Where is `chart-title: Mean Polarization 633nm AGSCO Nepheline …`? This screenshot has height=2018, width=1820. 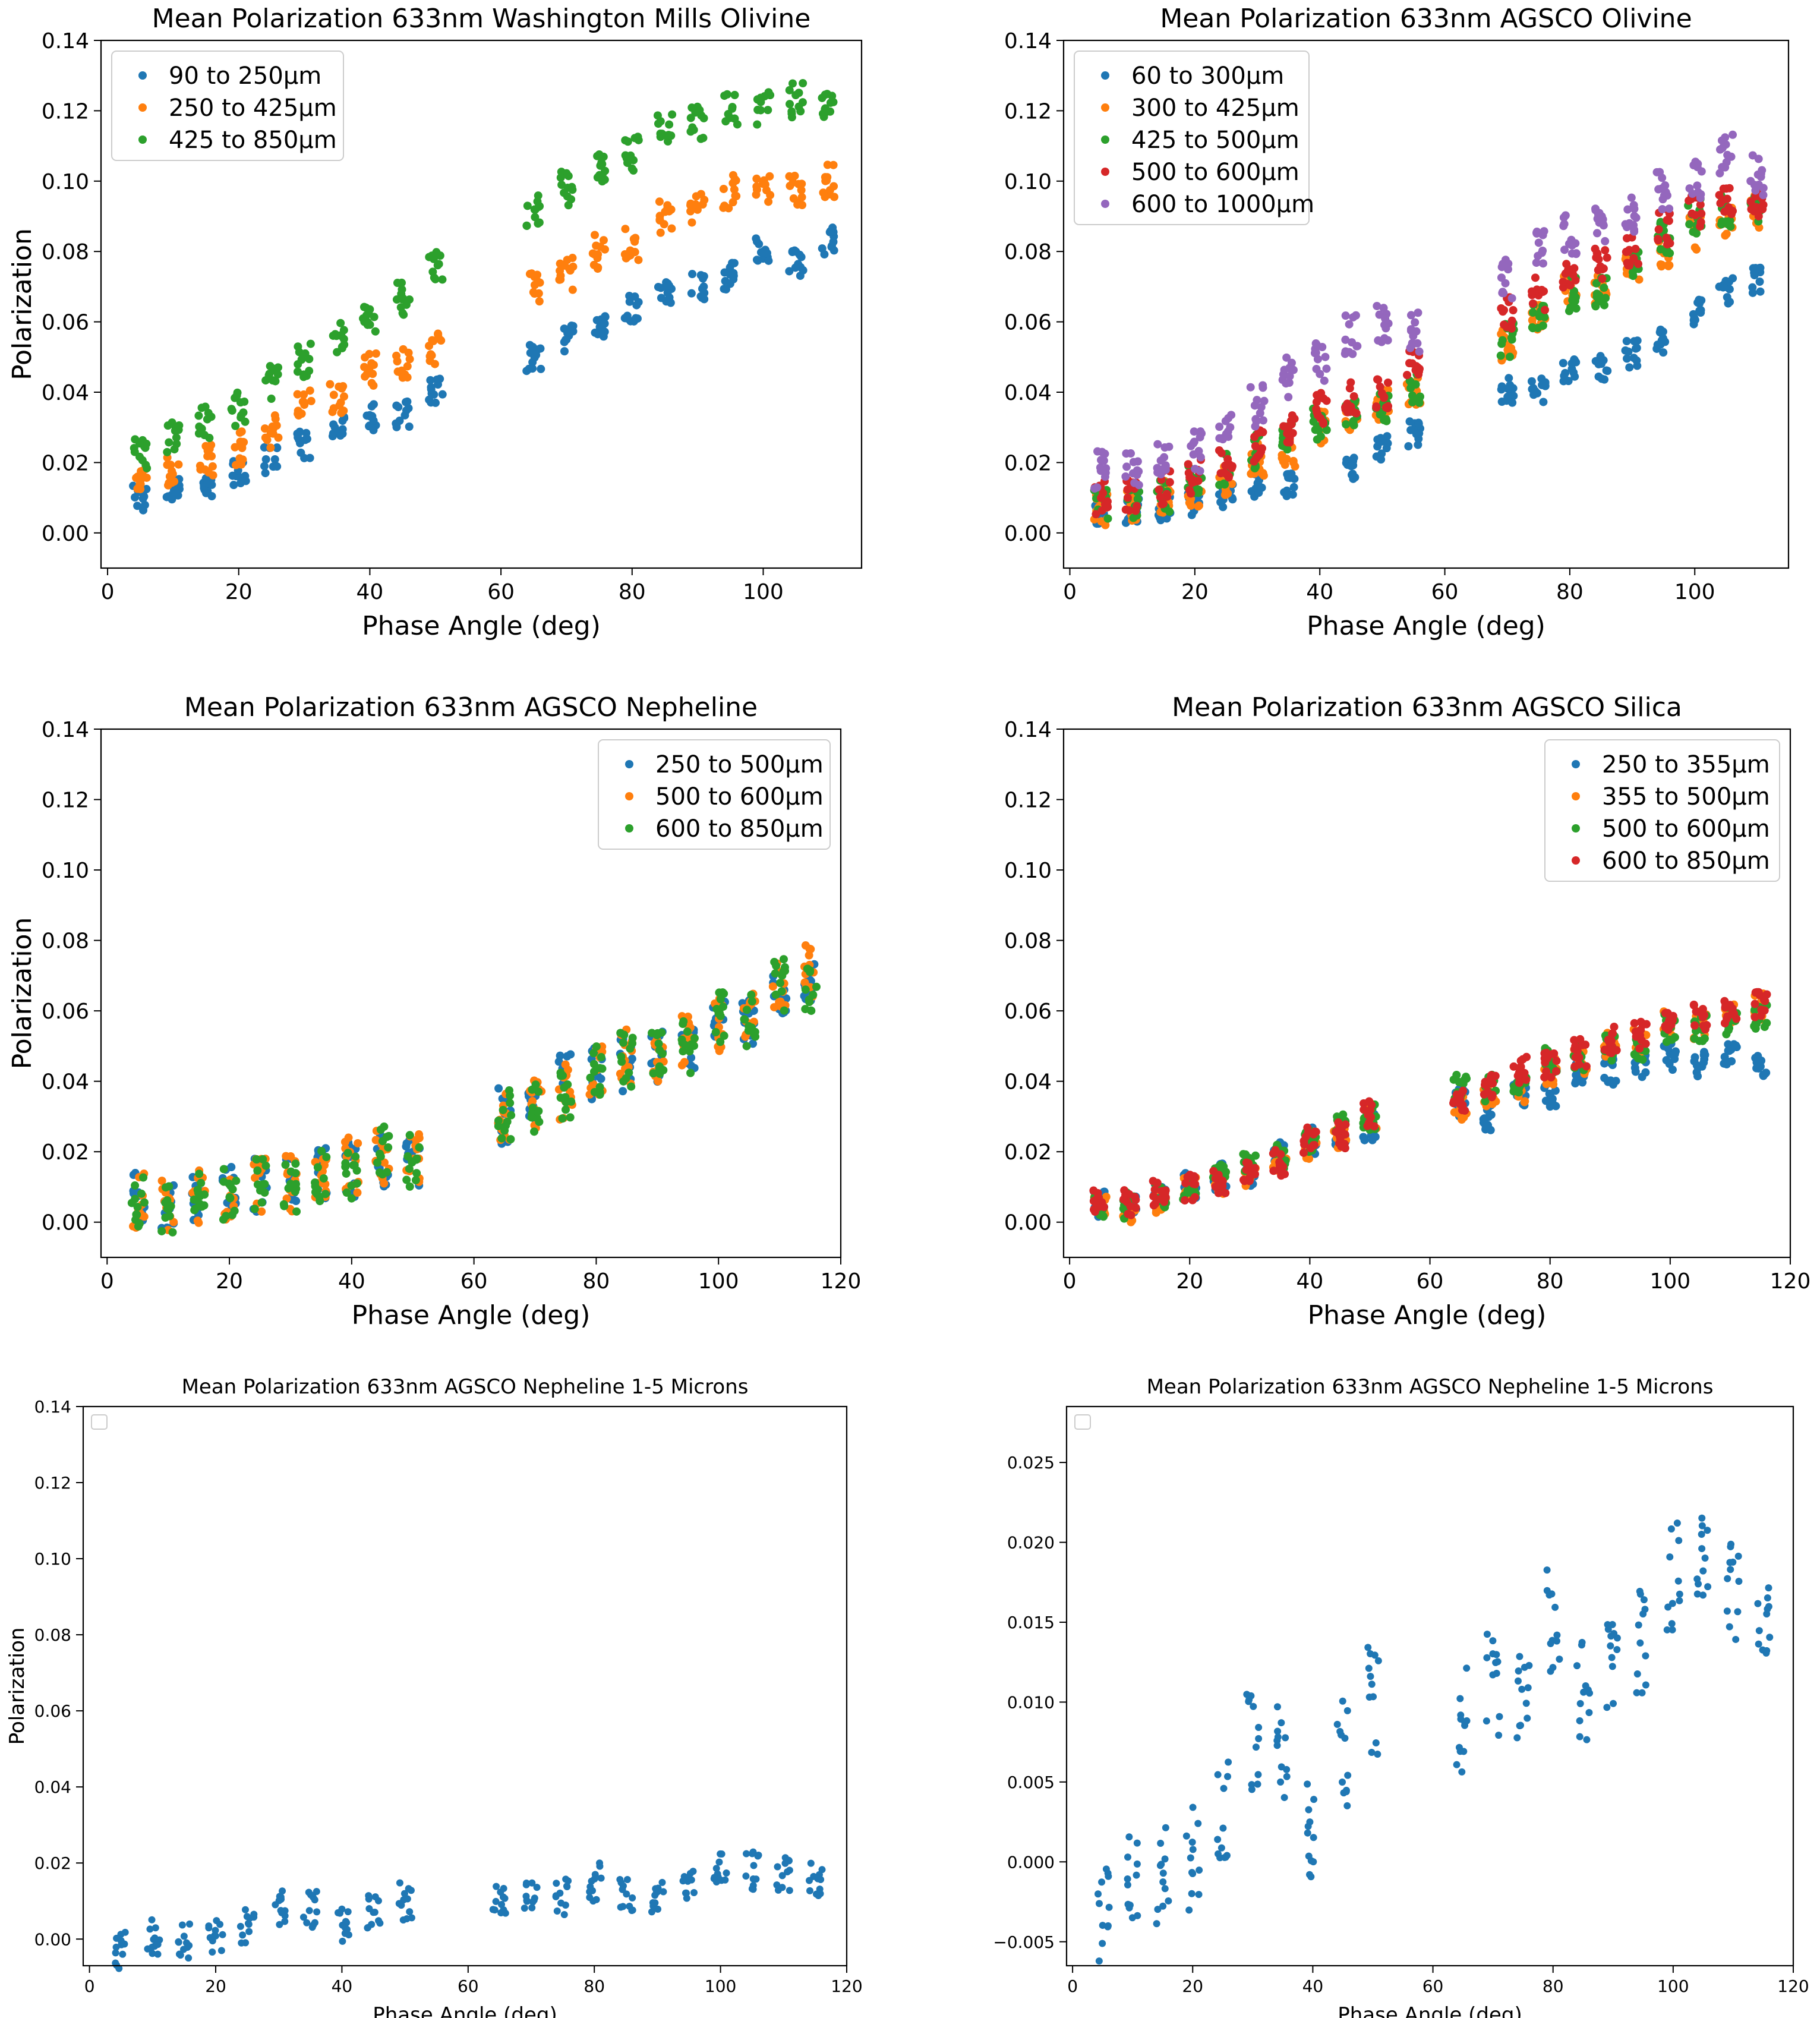
chart-title: Mean Polarization 633nm AGSCO Nepheline … is located at coordinates (1430, 1387).